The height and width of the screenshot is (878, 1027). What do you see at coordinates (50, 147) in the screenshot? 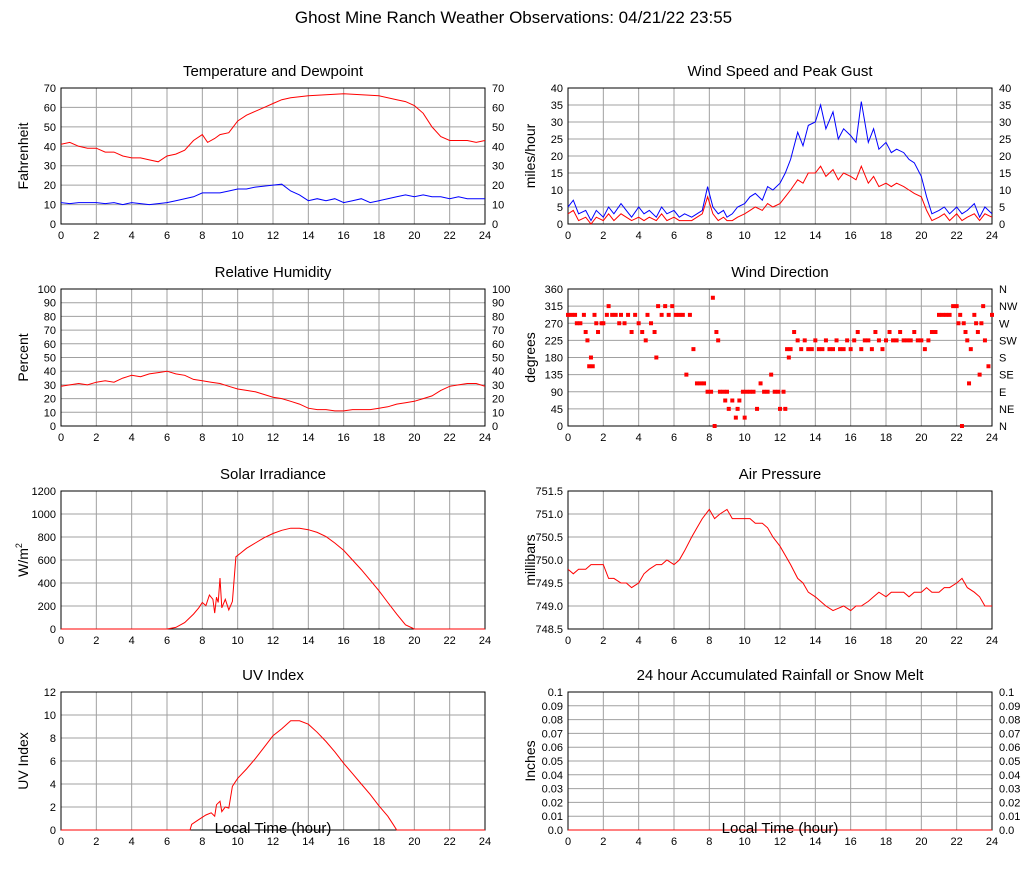
I see `y-tick-label: 40` at bounding box center [50, 147].